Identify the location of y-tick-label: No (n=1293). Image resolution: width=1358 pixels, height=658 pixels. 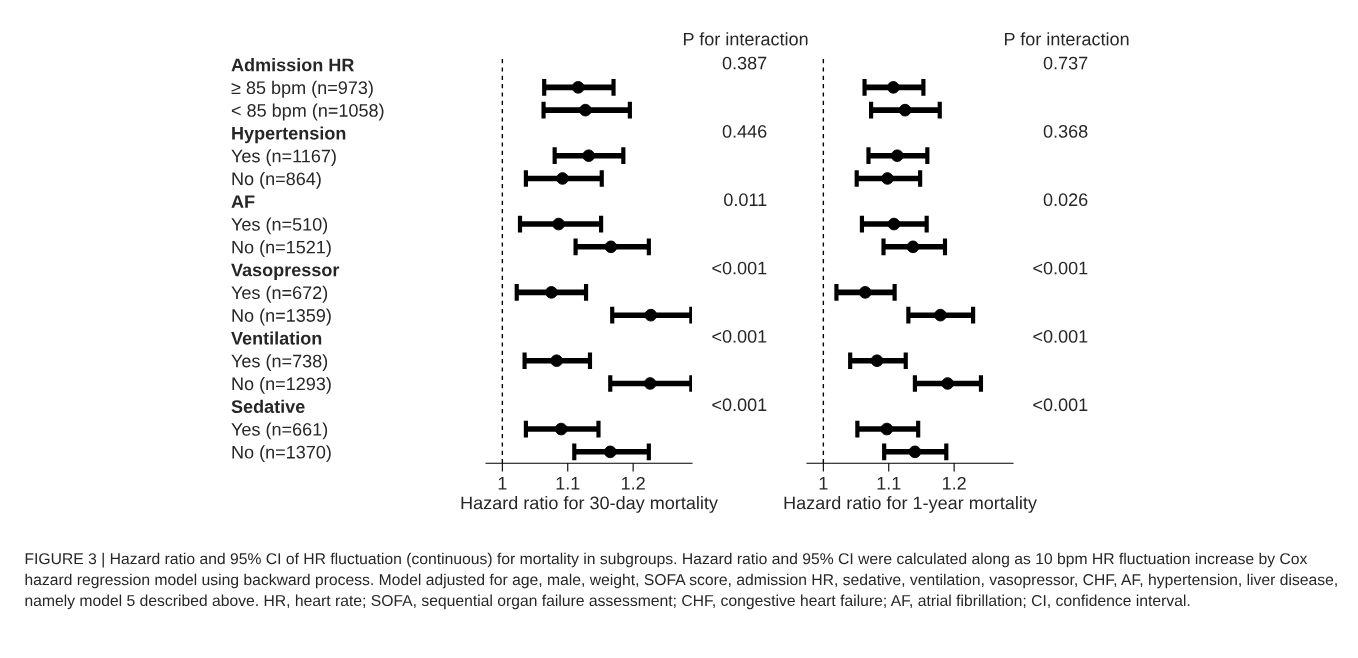
(281, 385).